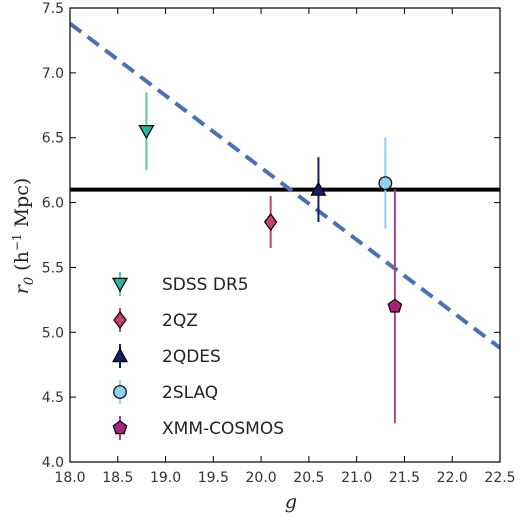 The height and width of the screenshot is (520, 520). I want to click on y-axis-label-sub: 0, so click(29, 281).